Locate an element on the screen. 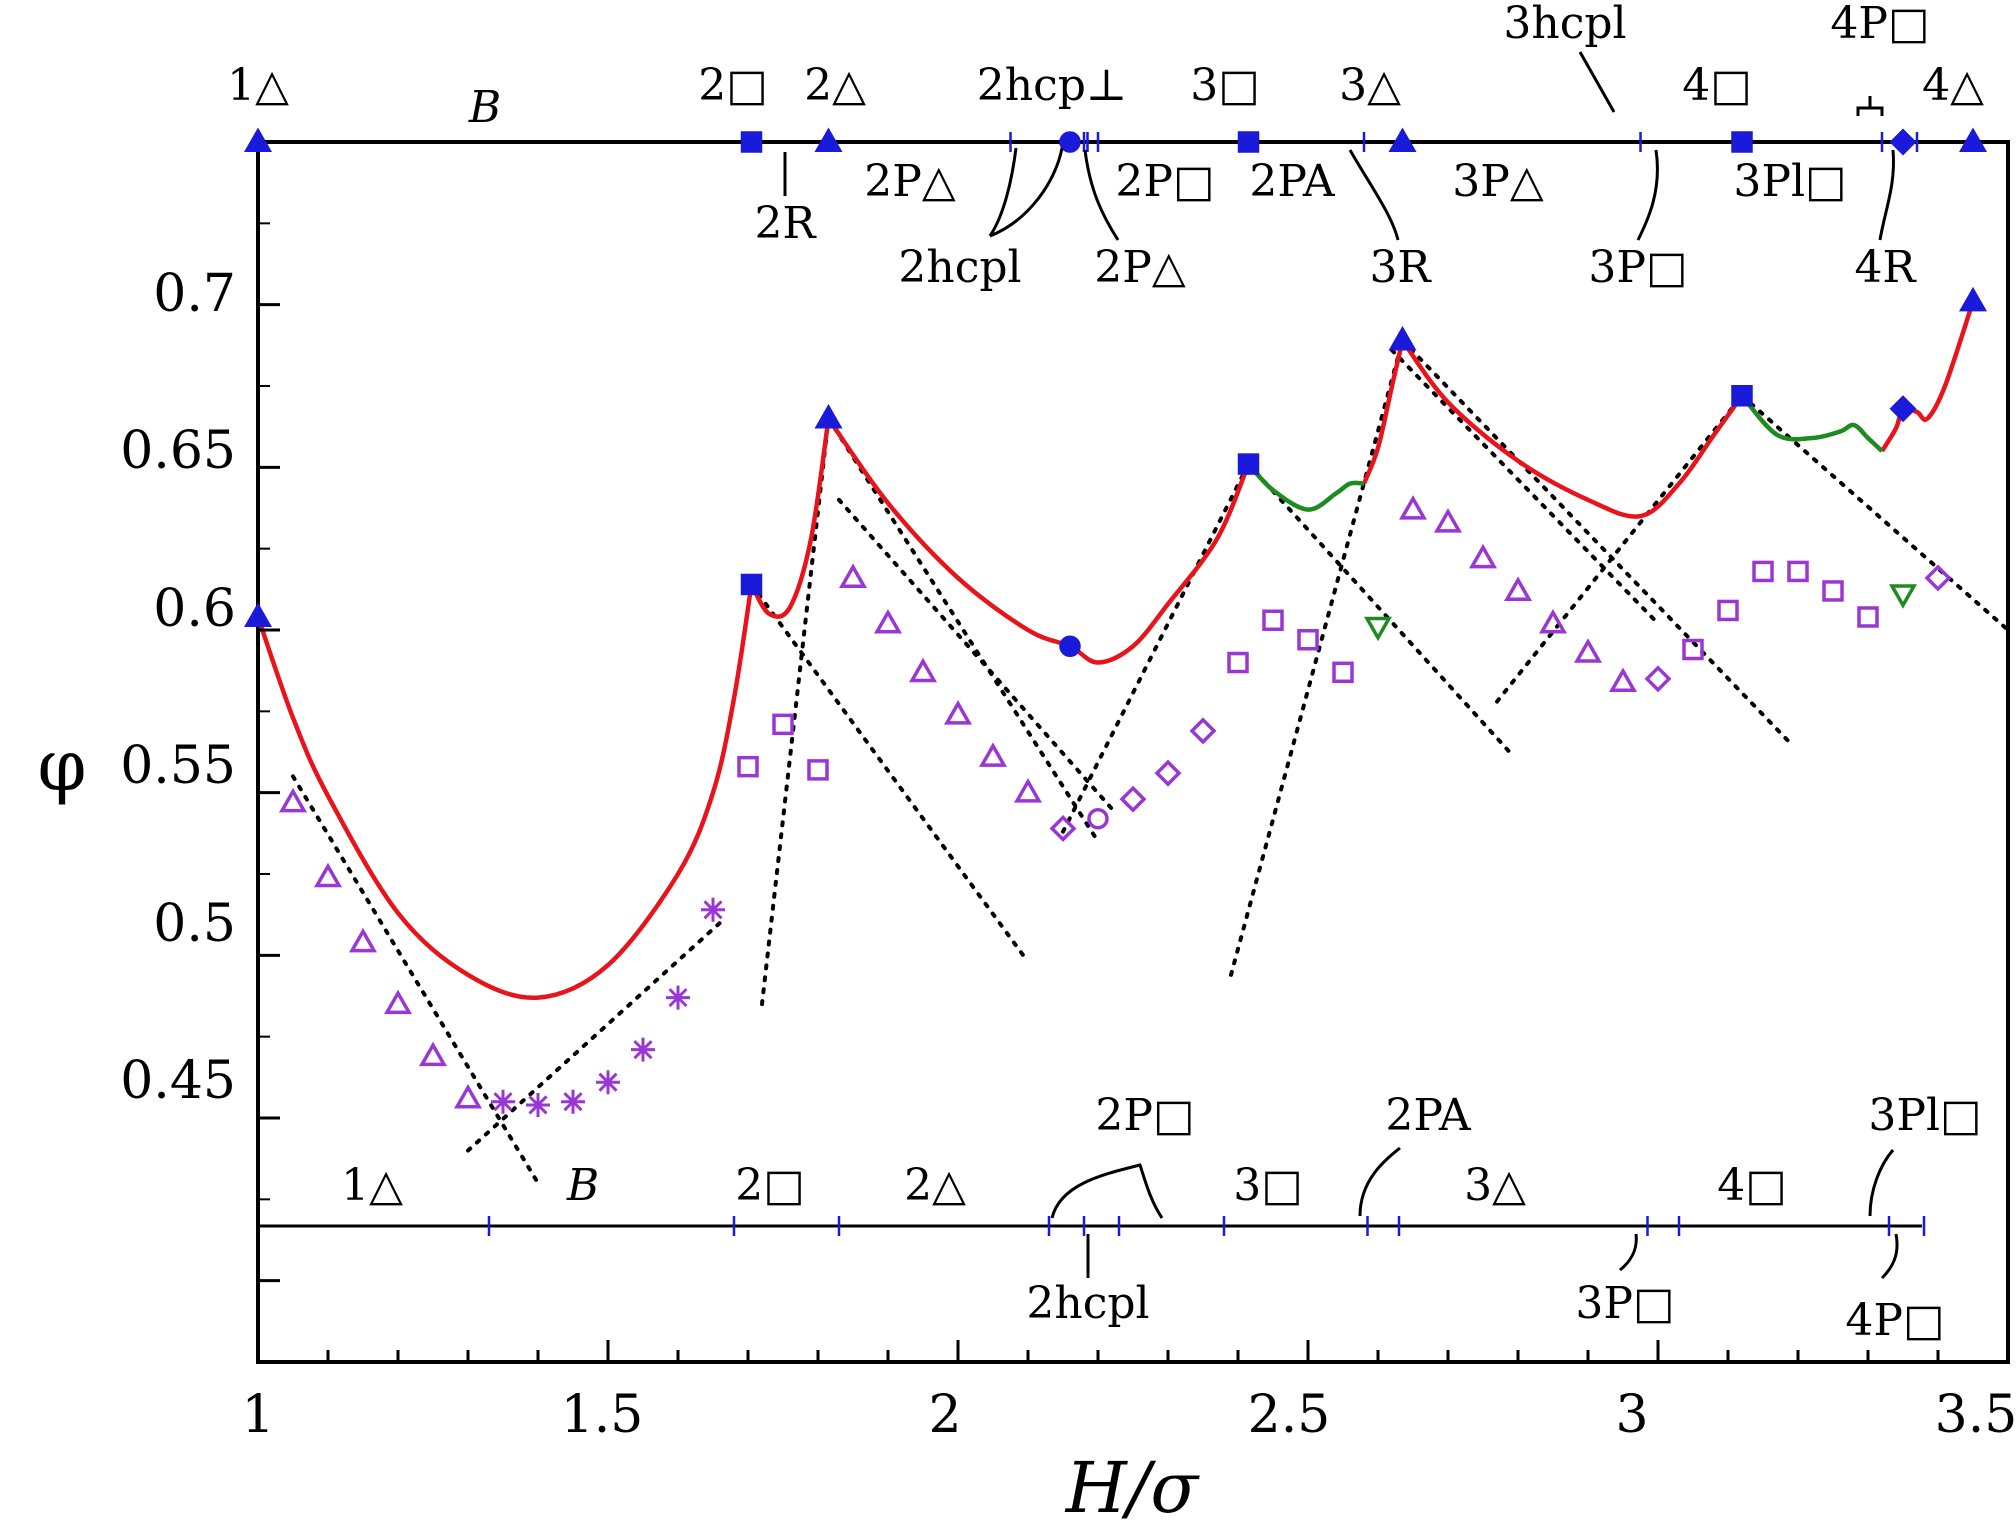 The width and height of the screenshot is (2016, 1526). bottom-label-1tri: 1△ is located at coordinates (372, 1185).